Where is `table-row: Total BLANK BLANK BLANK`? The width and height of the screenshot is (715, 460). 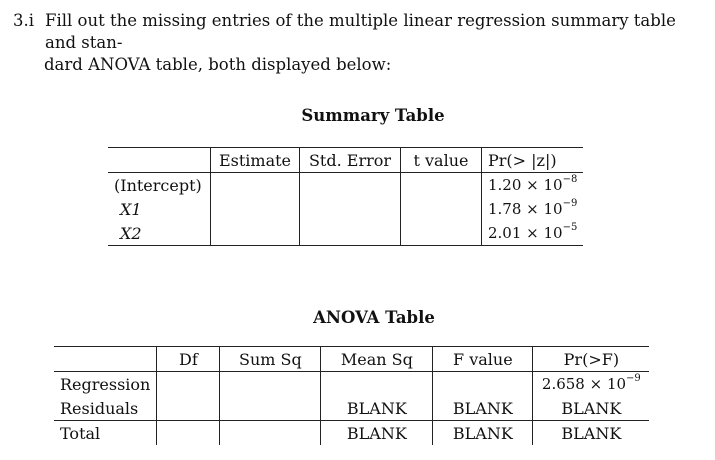
table-row: Total BLANK BLANK BLANK is located at coordinates (352, 432).